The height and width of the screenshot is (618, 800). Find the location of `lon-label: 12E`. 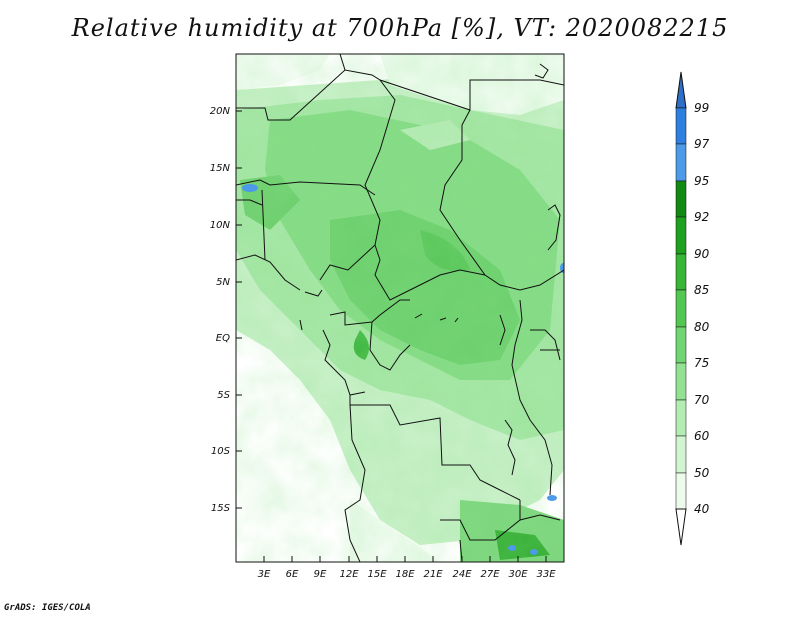

lon-label: 12E is located at coordinates (349, 574).